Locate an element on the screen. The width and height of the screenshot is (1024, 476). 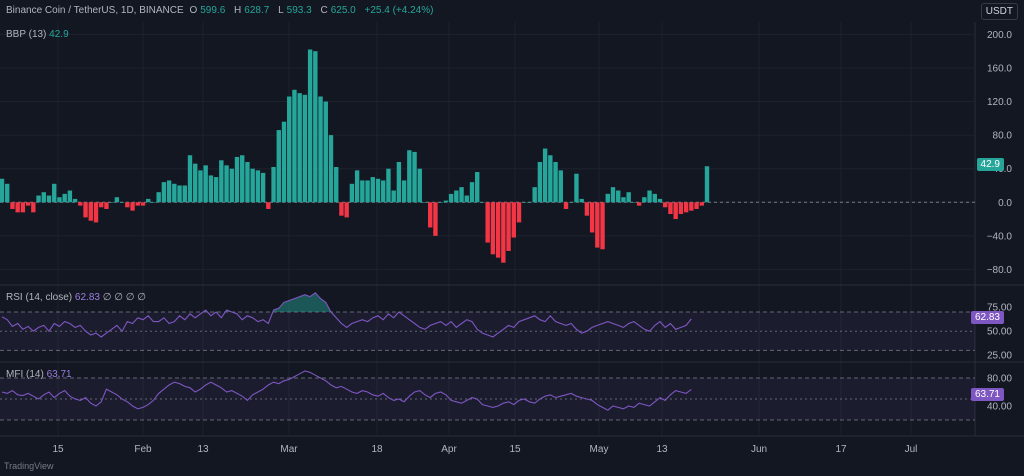
rsi-tick-label: 50.00 is located at coordinates (999, 332).